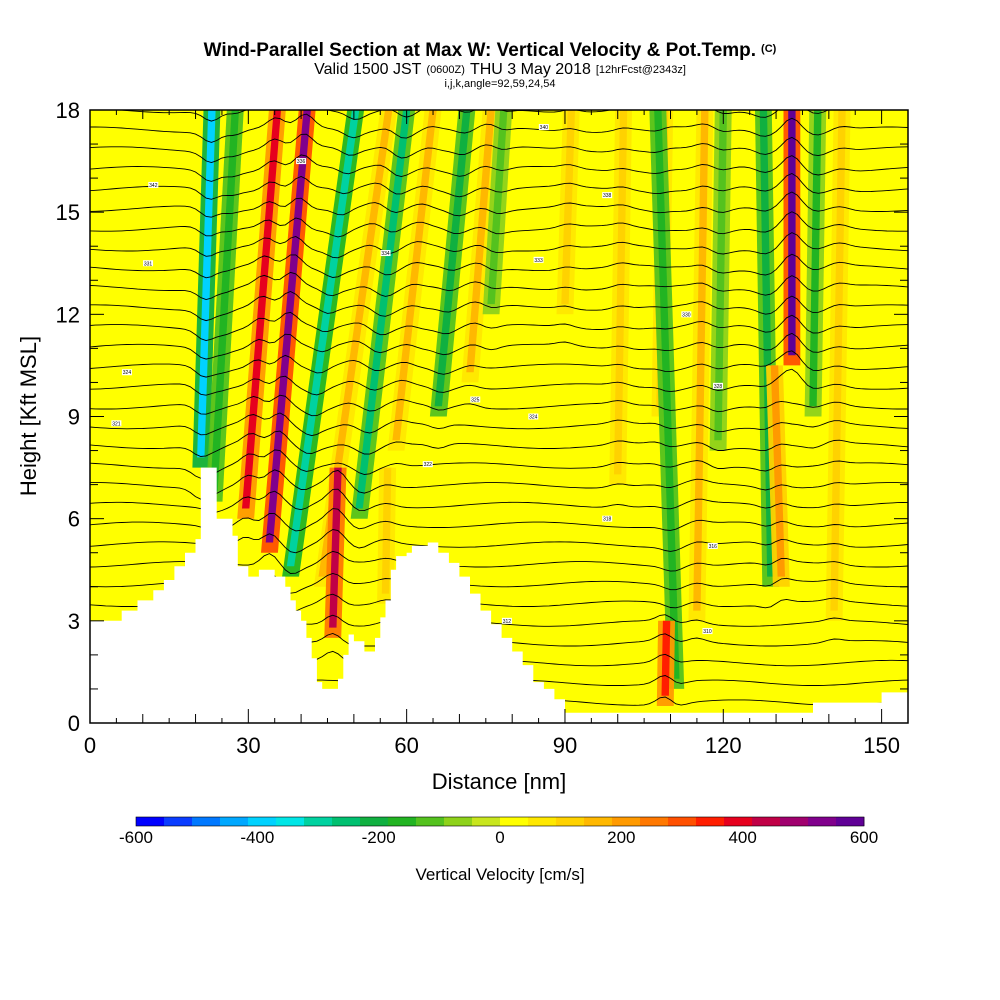 The image size is (1000, 1000). I want to click on theta-label-17: 331, so click(148, 264).